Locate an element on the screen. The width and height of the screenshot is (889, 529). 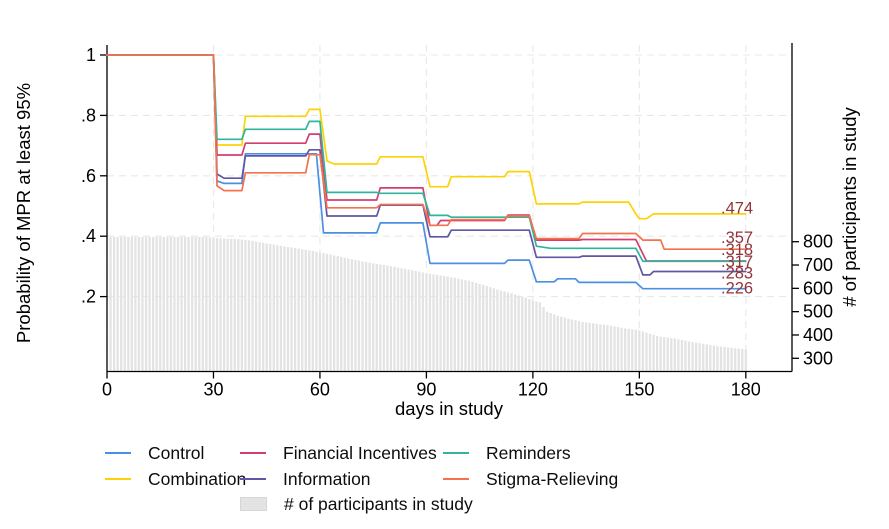
svg-text: 600 is located at coordinates (818, 288).